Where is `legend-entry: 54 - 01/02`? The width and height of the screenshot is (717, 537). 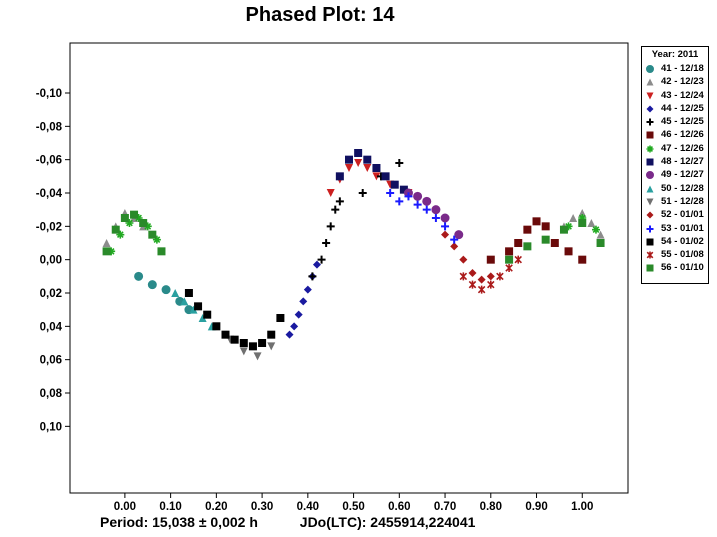 legend-entry: 54 - 01/02 is located at coordinates (675, 241).